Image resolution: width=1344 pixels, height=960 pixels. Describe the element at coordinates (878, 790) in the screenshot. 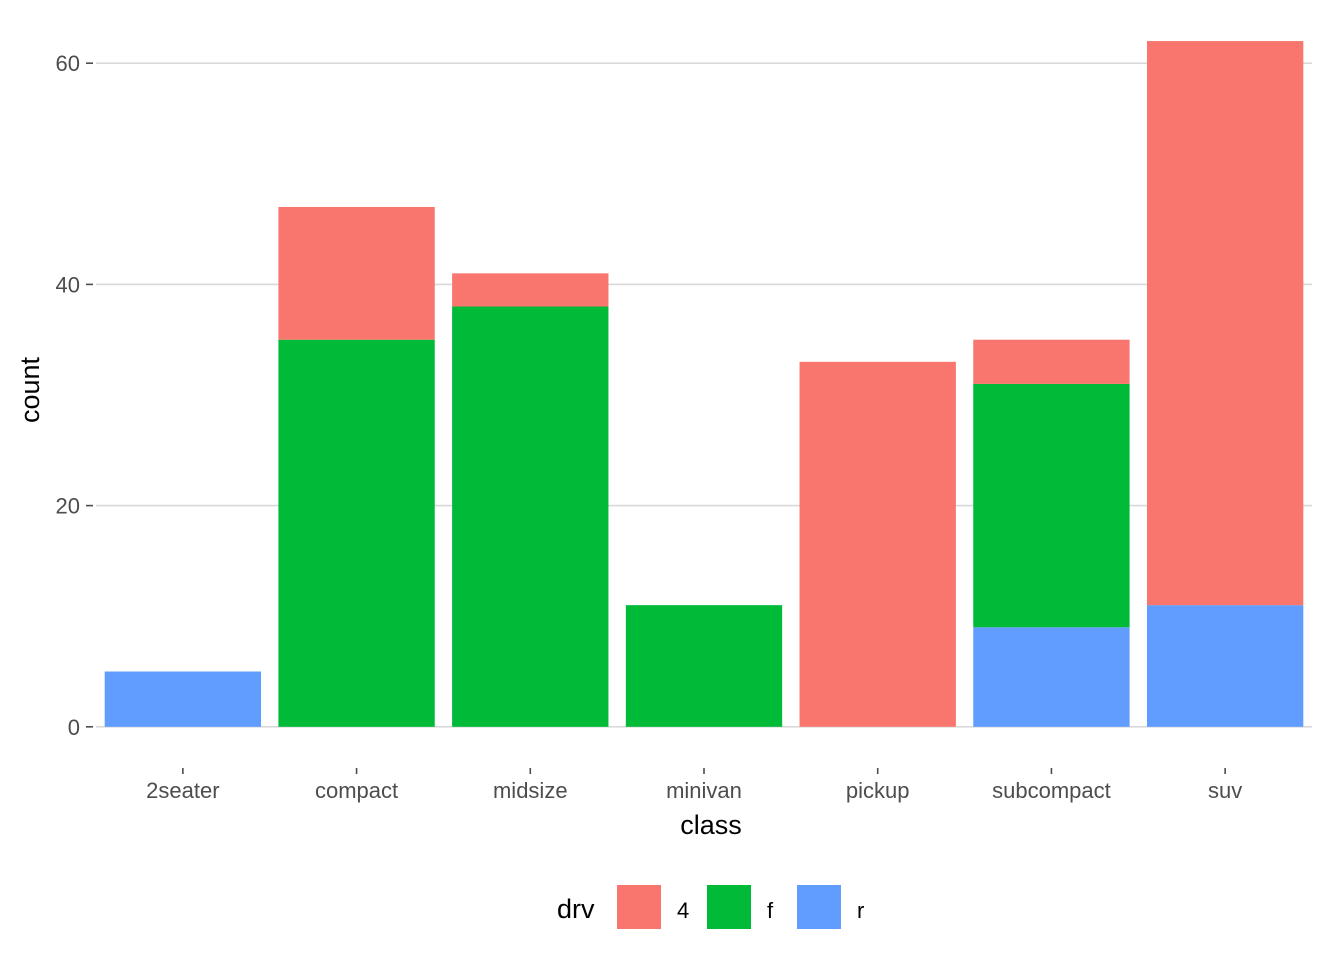

I see `x-tick-label: pickup` at that location.